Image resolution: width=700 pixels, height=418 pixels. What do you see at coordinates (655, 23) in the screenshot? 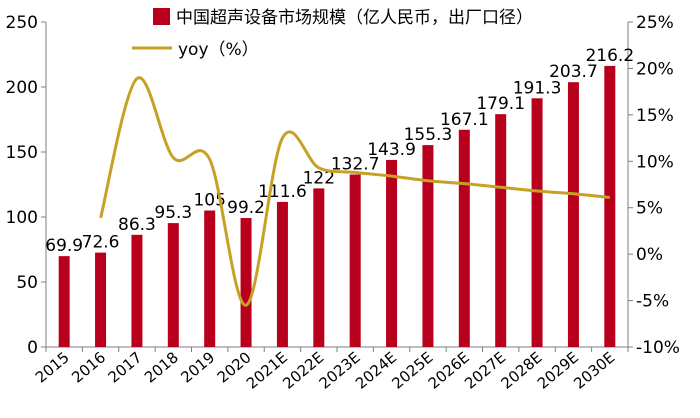
I see `right-tick-label: 25%` at bounding box center [655, 23].